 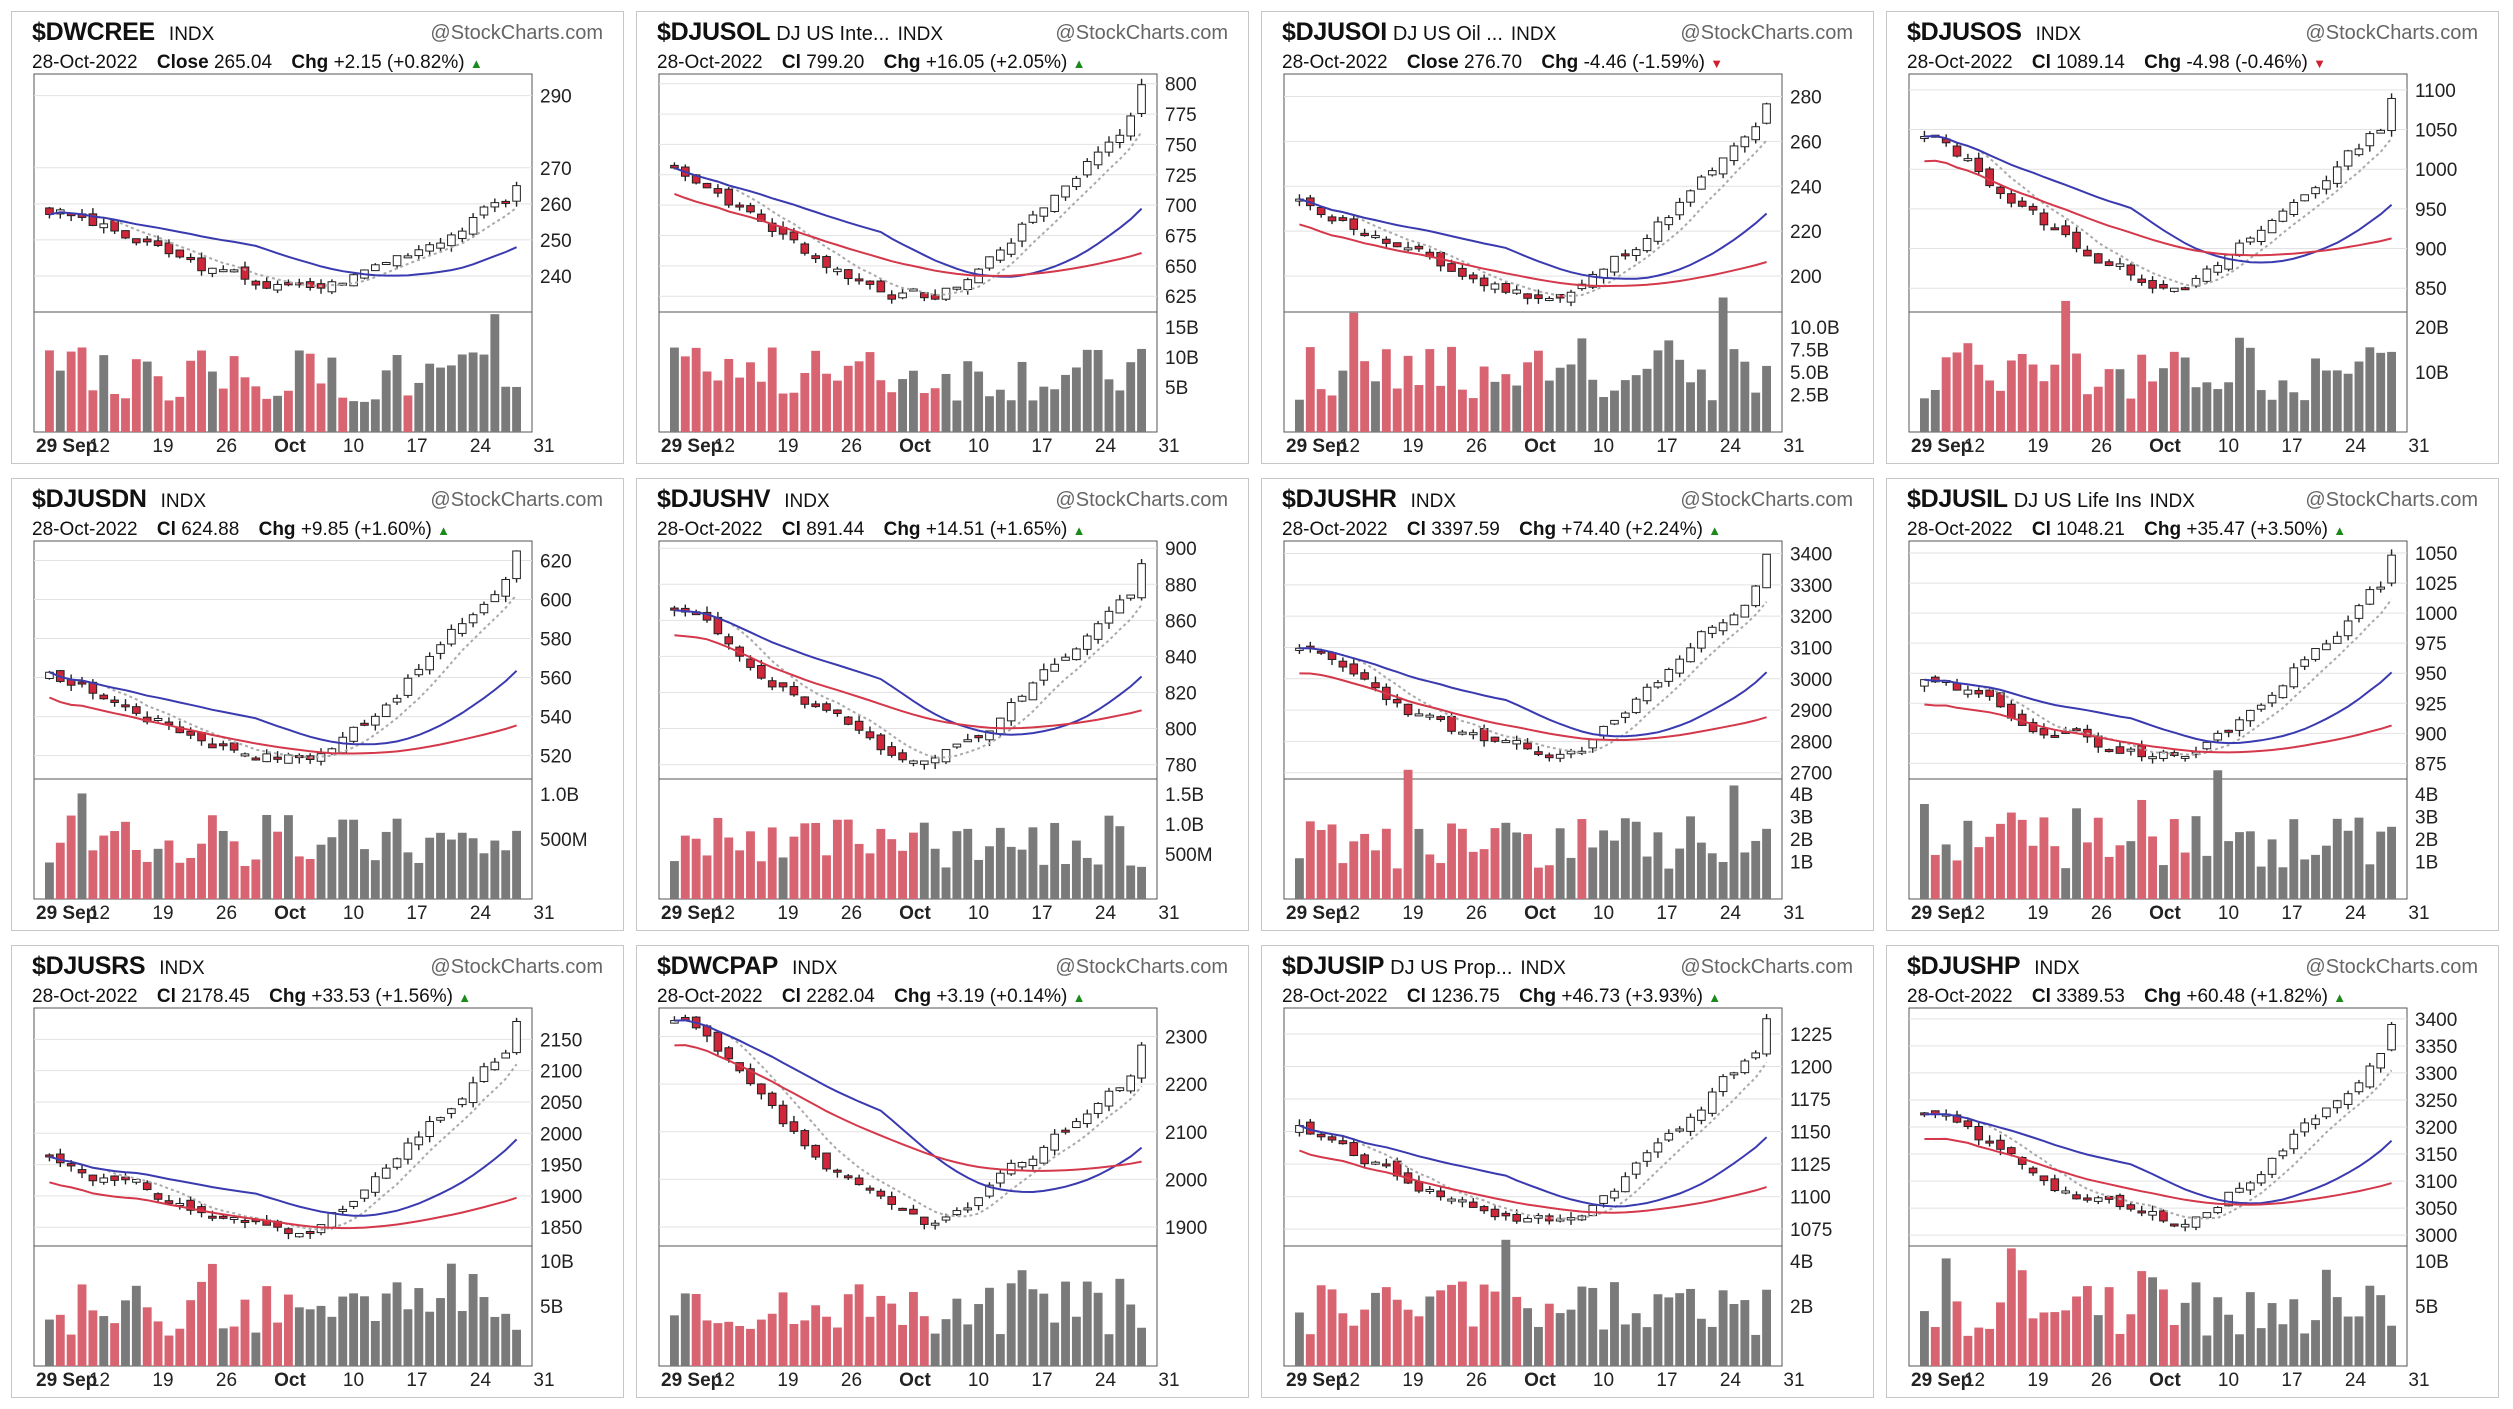 What do you see at coordinates (2426, 840) in the screenshot?
I see `volume-tick-label: 2B` at bounding box center [2426, 840].